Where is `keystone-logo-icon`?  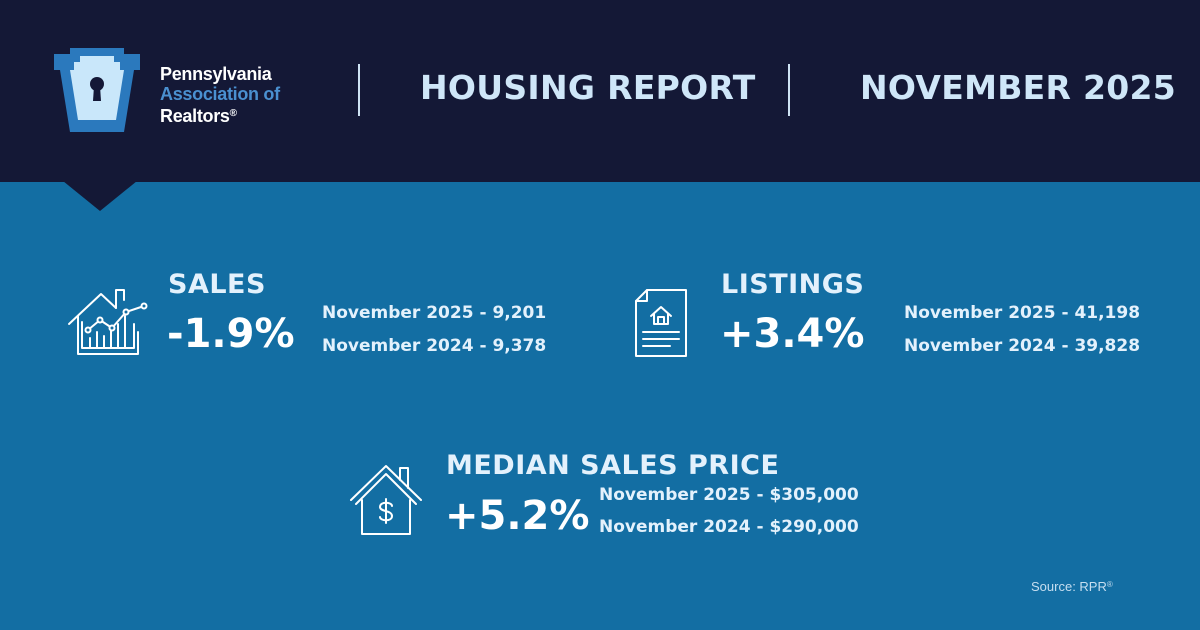
keystone-logo-icon is located at coordinates (97, 90).